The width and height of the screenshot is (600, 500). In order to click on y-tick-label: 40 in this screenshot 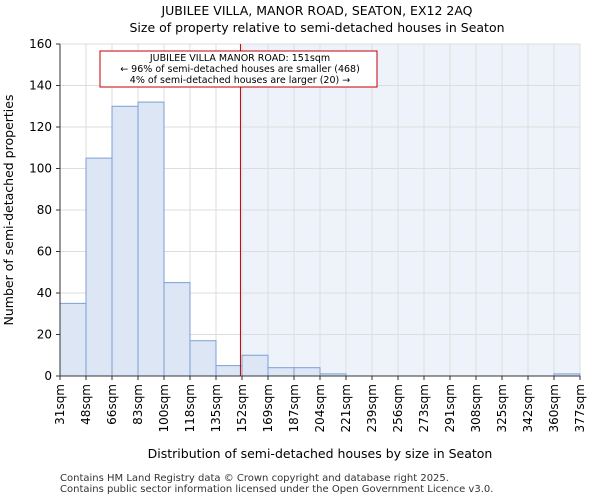, I will do `click(44, 293)`.